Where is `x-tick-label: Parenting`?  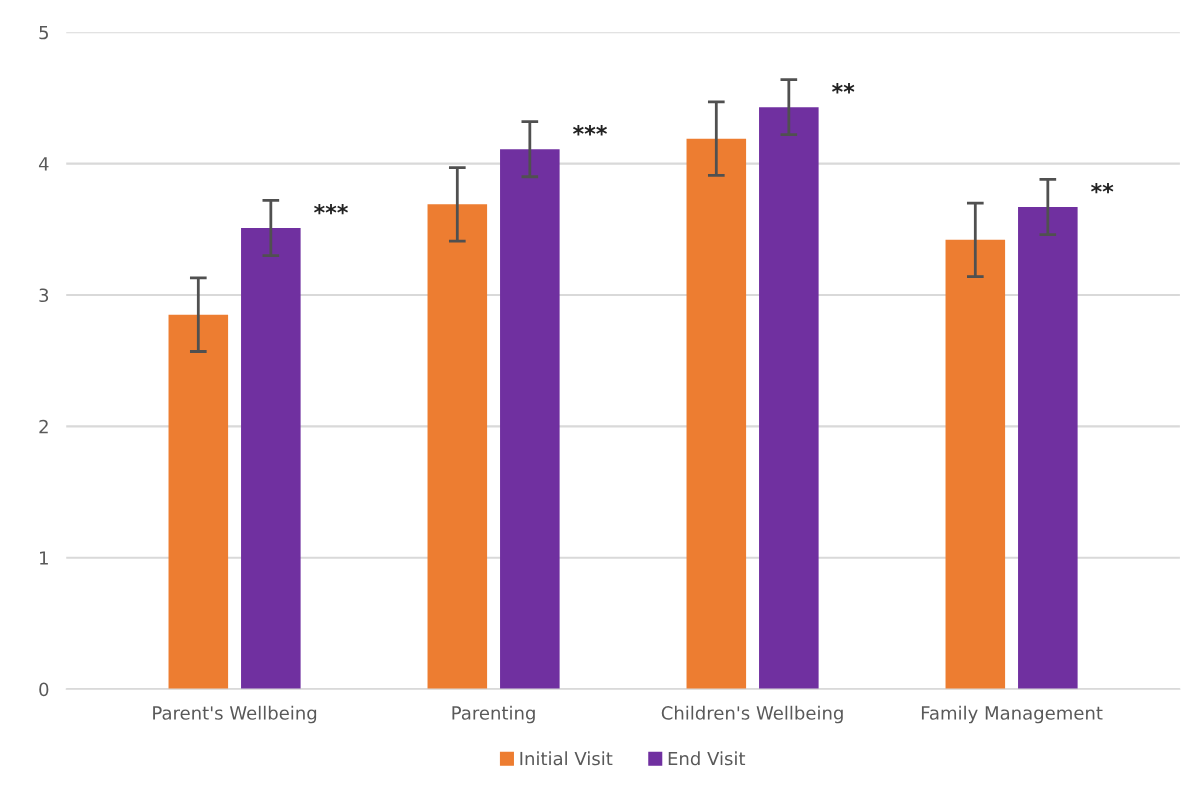
x-tick-label: Parenting is located at coordinates (493, 714).